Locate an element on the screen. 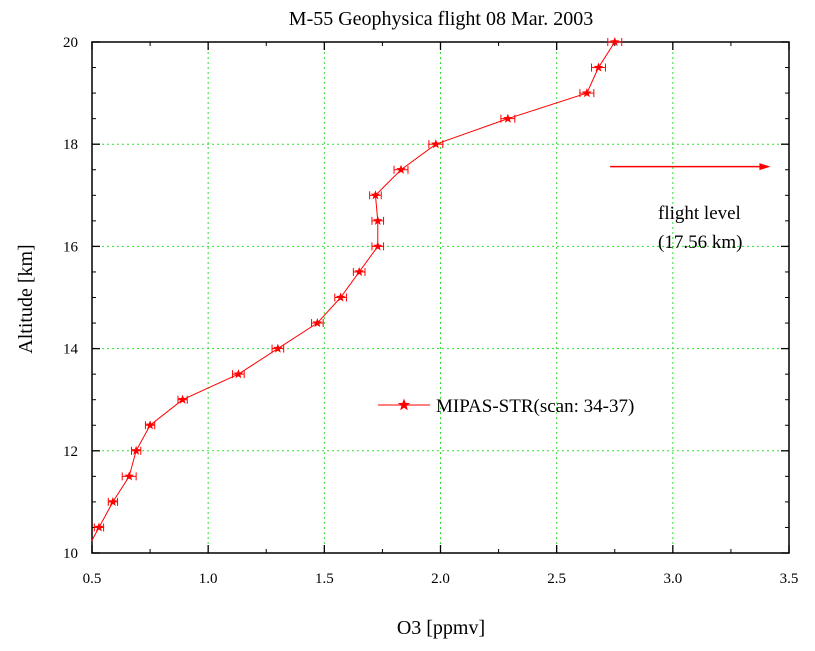  x-tick-label: 3.0 is located at coordinates (672, 579).